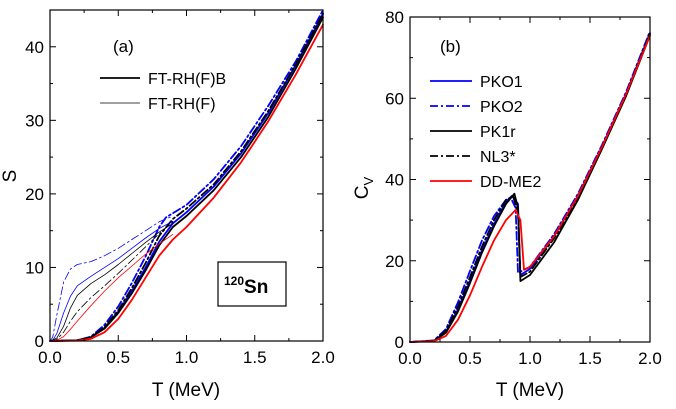 This screenshot has height=409, width=676. What do you see at coordinates (501, 82) in the screenshot?
I see `legend-label-pko1: PKO1` at bounding box center [501, 82].